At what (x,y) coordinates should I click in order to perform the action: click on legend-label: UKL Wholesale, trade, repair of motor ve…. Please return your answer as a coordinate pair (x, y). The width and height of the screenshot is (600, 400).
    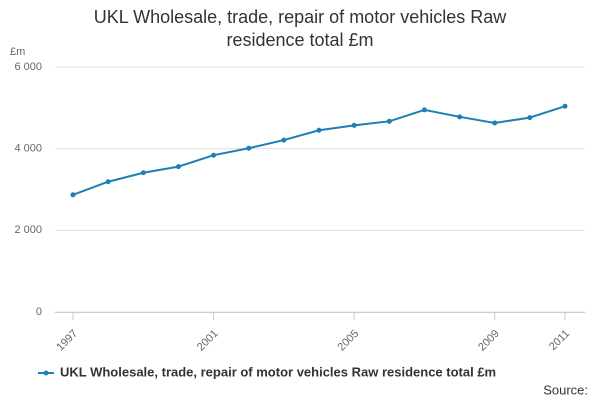
    Looking at the image, I should click on (278, 371).